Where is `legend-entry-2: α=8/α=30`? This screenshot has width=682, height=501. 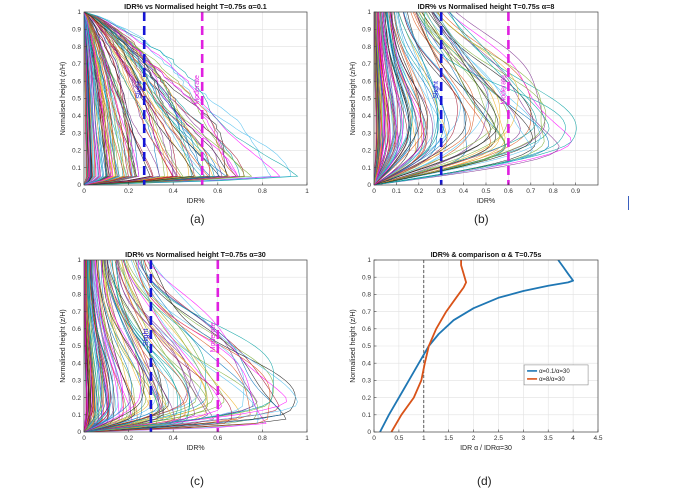
legend-entry-2: α=8/α=30 is located at coordinates (552, 380).